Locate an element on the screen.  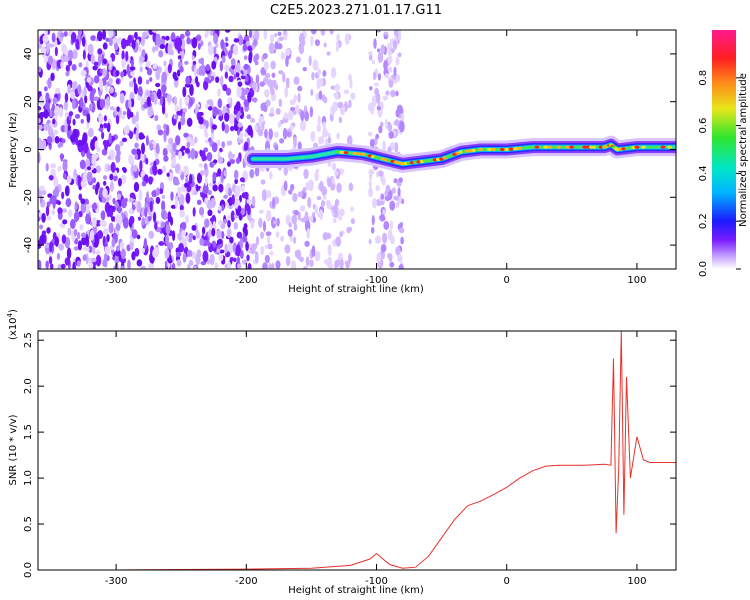
colorbar-gradient is located at coordinates (724, 149).